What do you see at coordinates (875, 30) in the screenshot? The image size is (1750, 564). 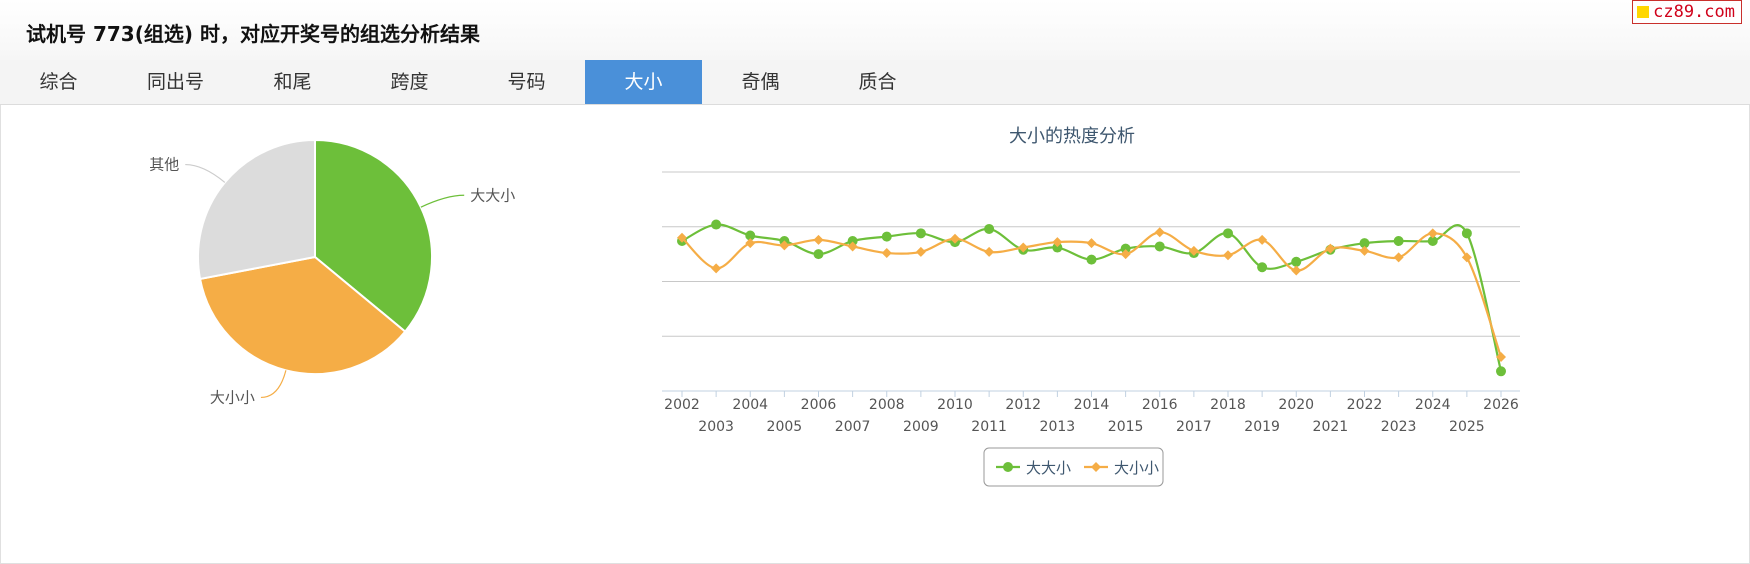 I see `header-bar: 试机号 773(组选) 时，对应开奖号的组选分析结果 cz89.com` at bounding box center [875, 30].